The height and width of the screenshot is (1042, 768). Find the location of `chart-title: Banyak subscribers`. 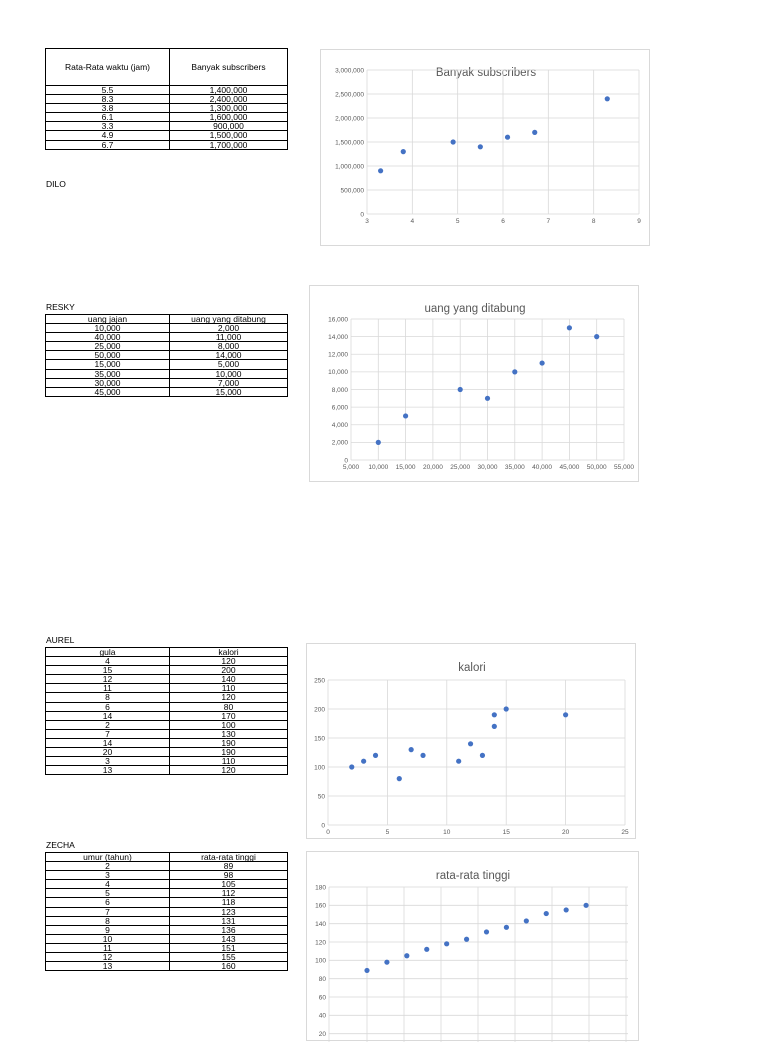

chart-title: Banyak subscribers is located at coordinates (486, 73).